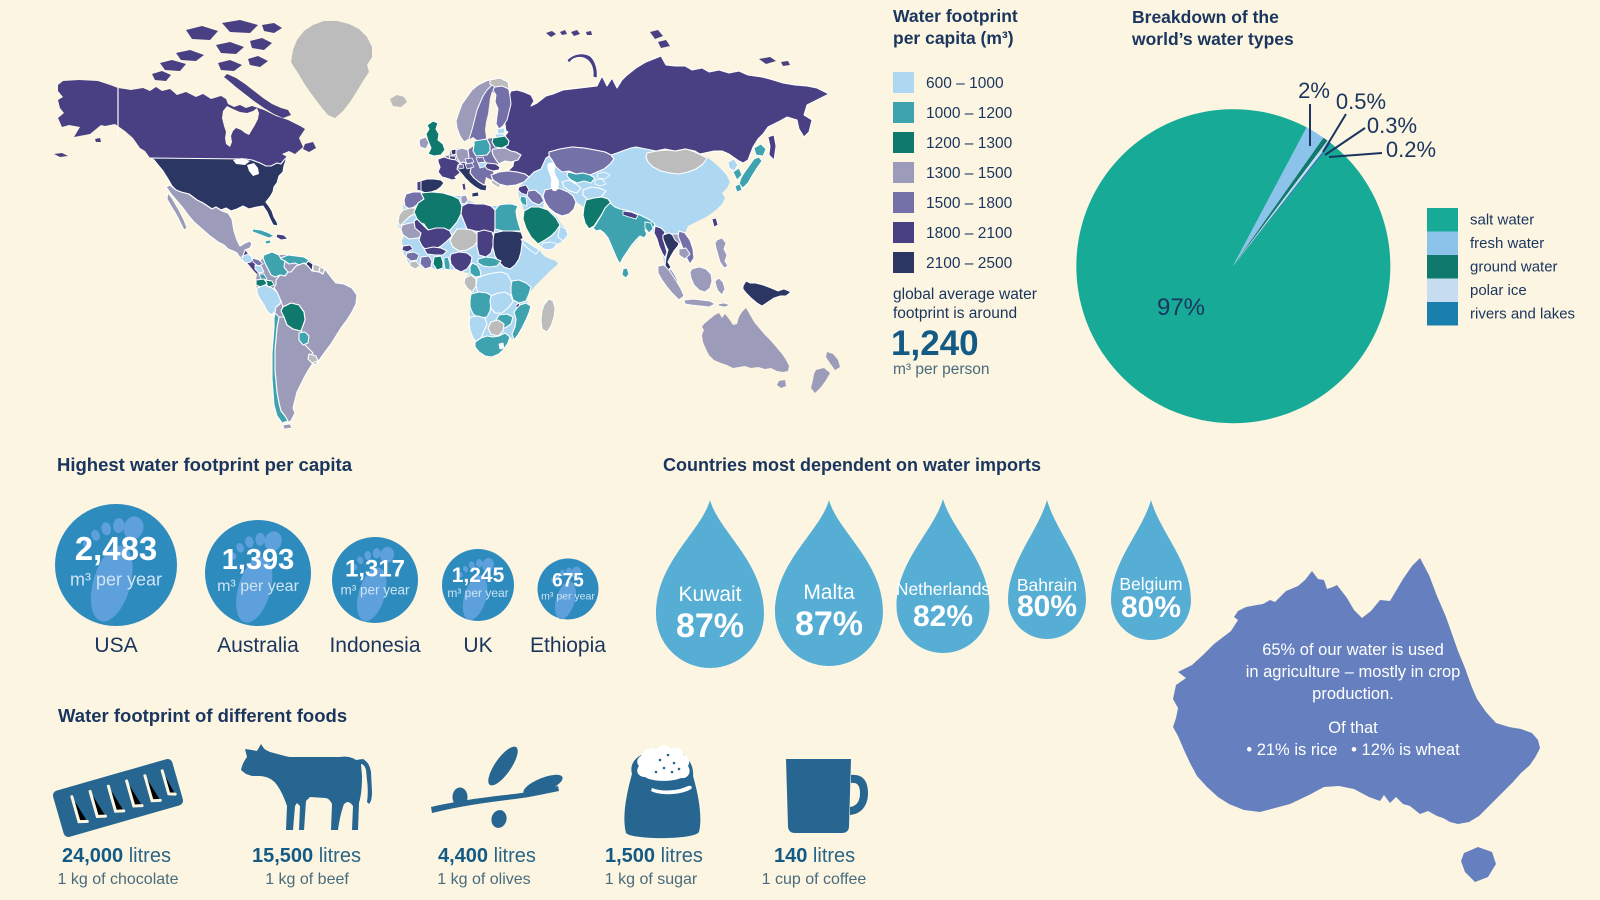 The width and height of the screenshot is (1600, 900). Describe the element at coordinates (116, 856) in the screenshot. I see `svg-text: 24,000 litres` at that location.